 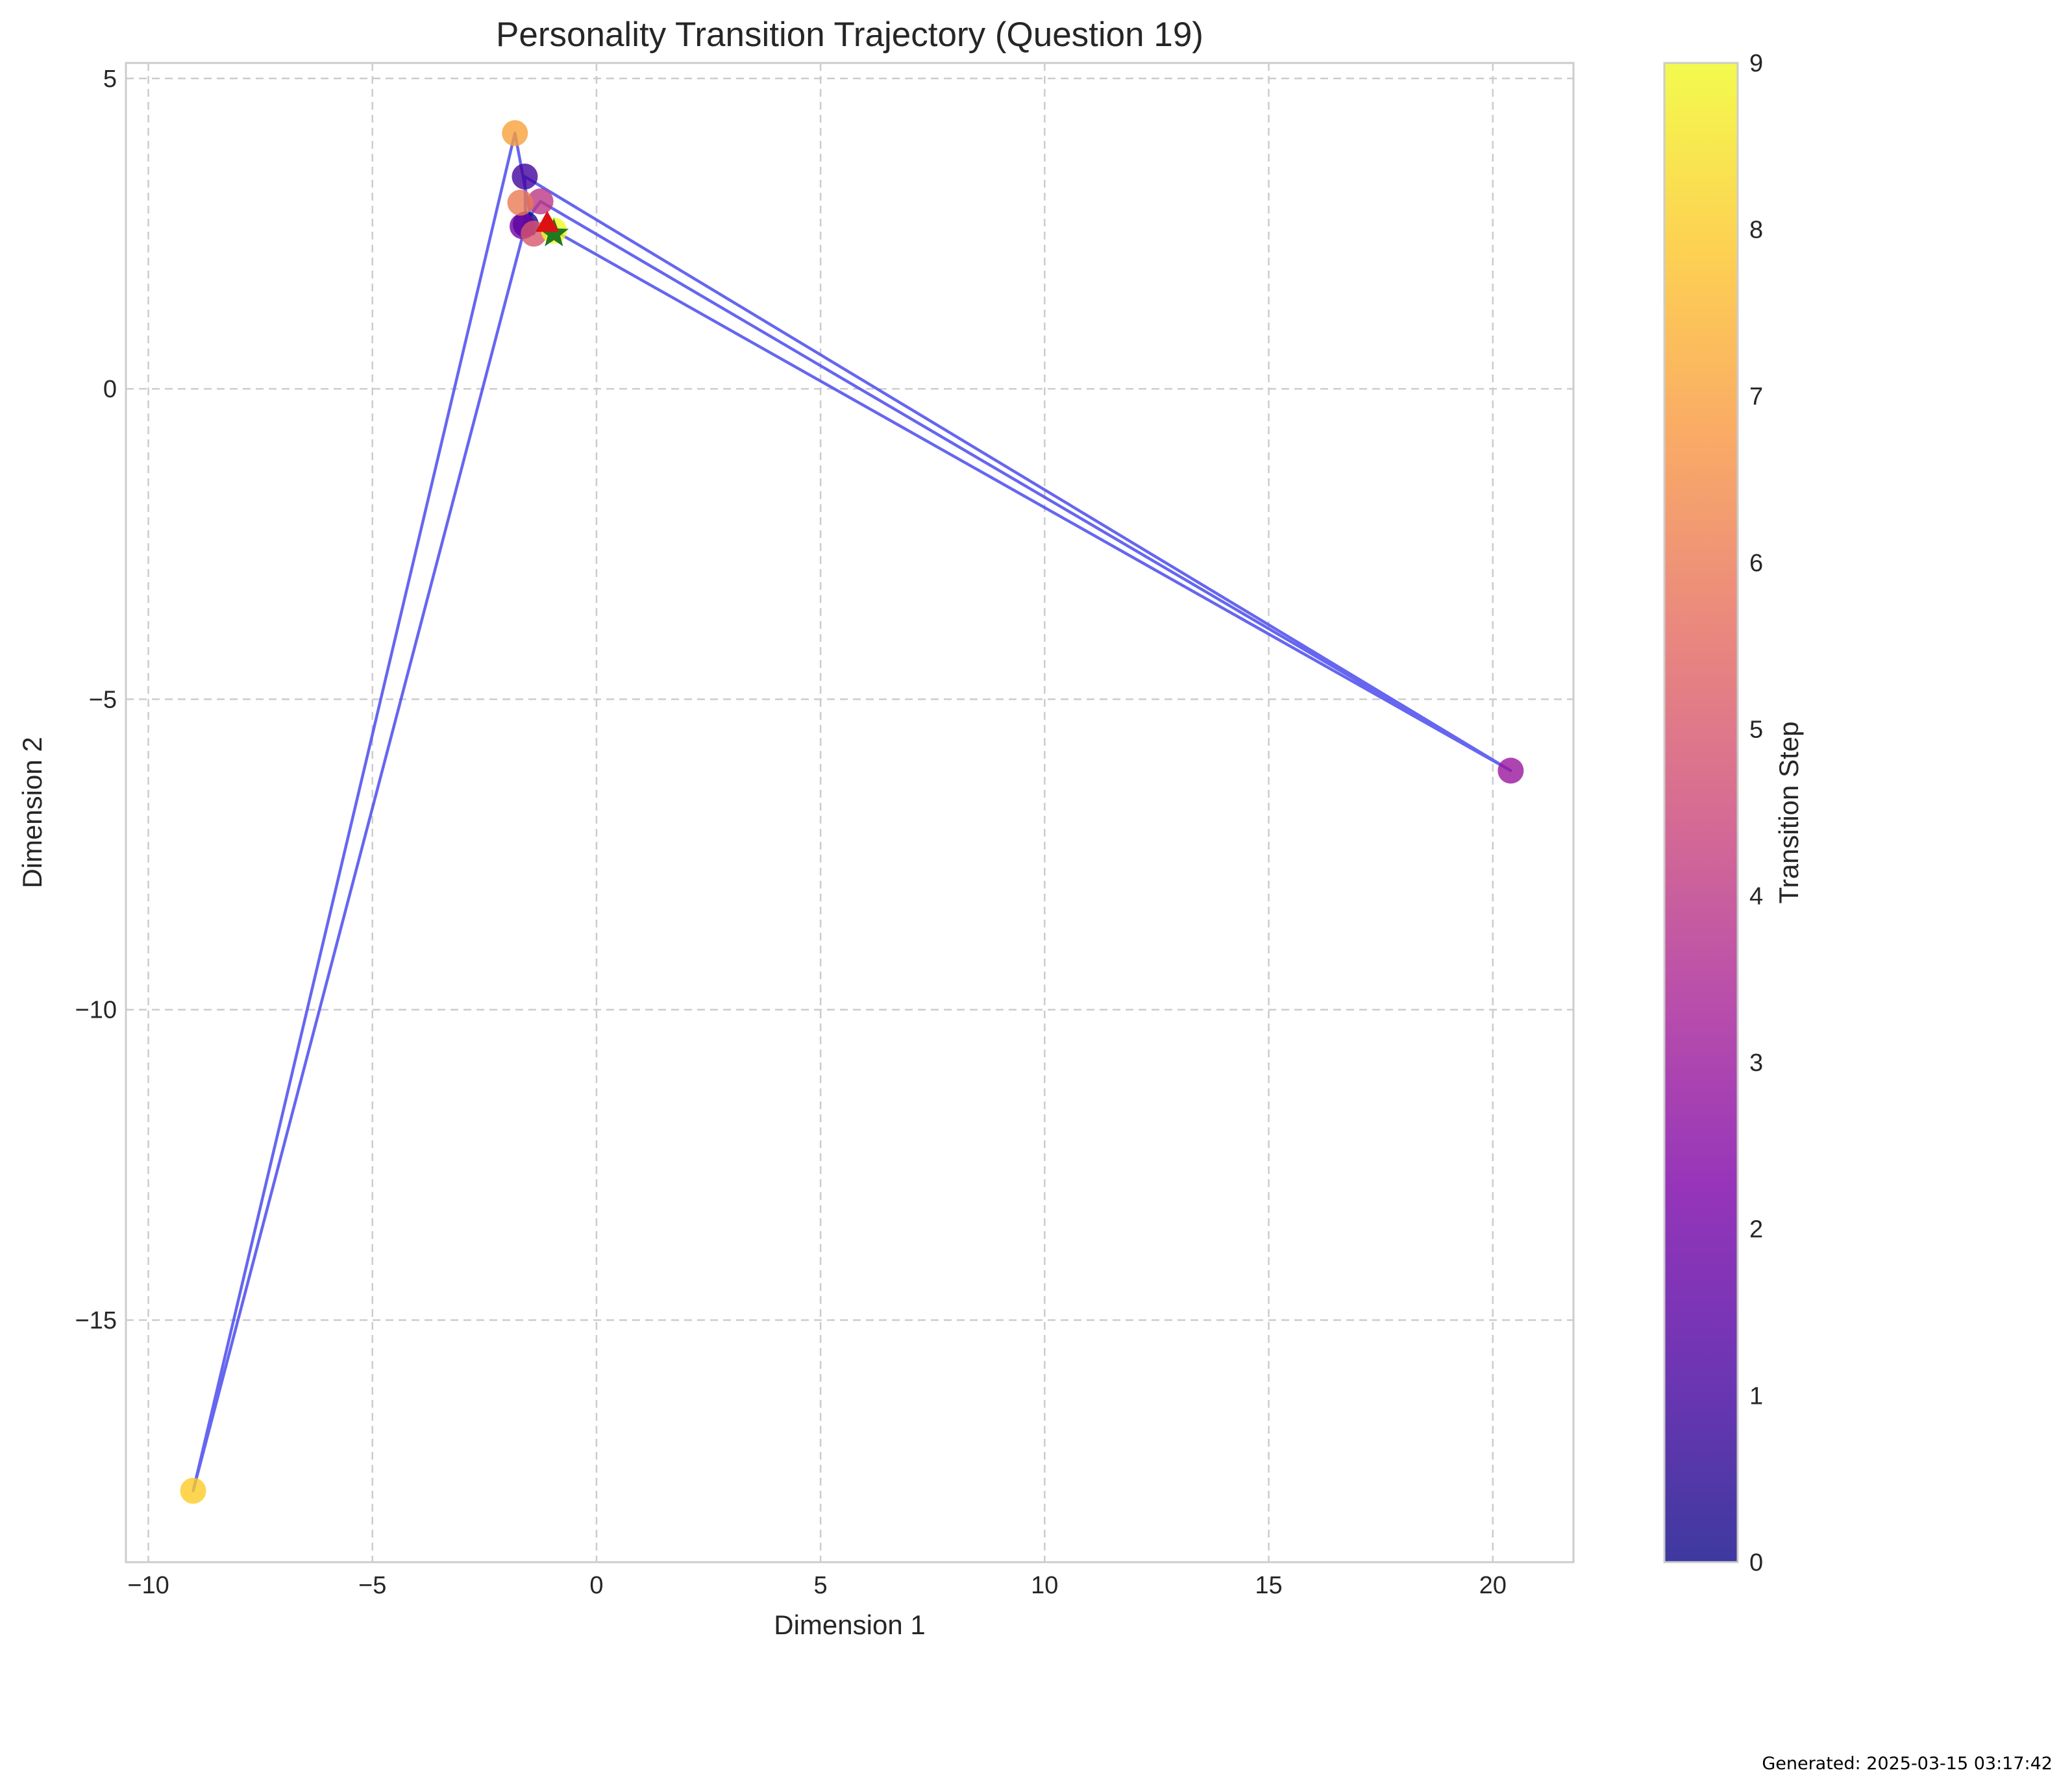 What do you see at coordinates (1756, 896) in the screenshot?
I see `colorbar-tick-label: 4` at bounding box center [1756, 896].